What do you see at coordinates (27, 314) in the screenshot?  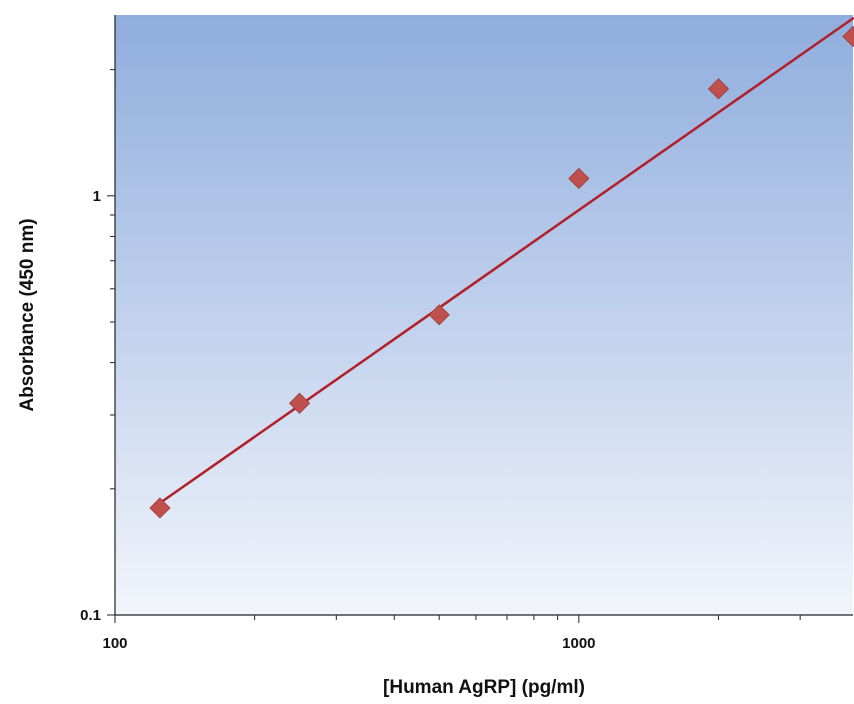 I see `y-axis-title: Absorbance (450 nm)` at bounding box center [27, 314].